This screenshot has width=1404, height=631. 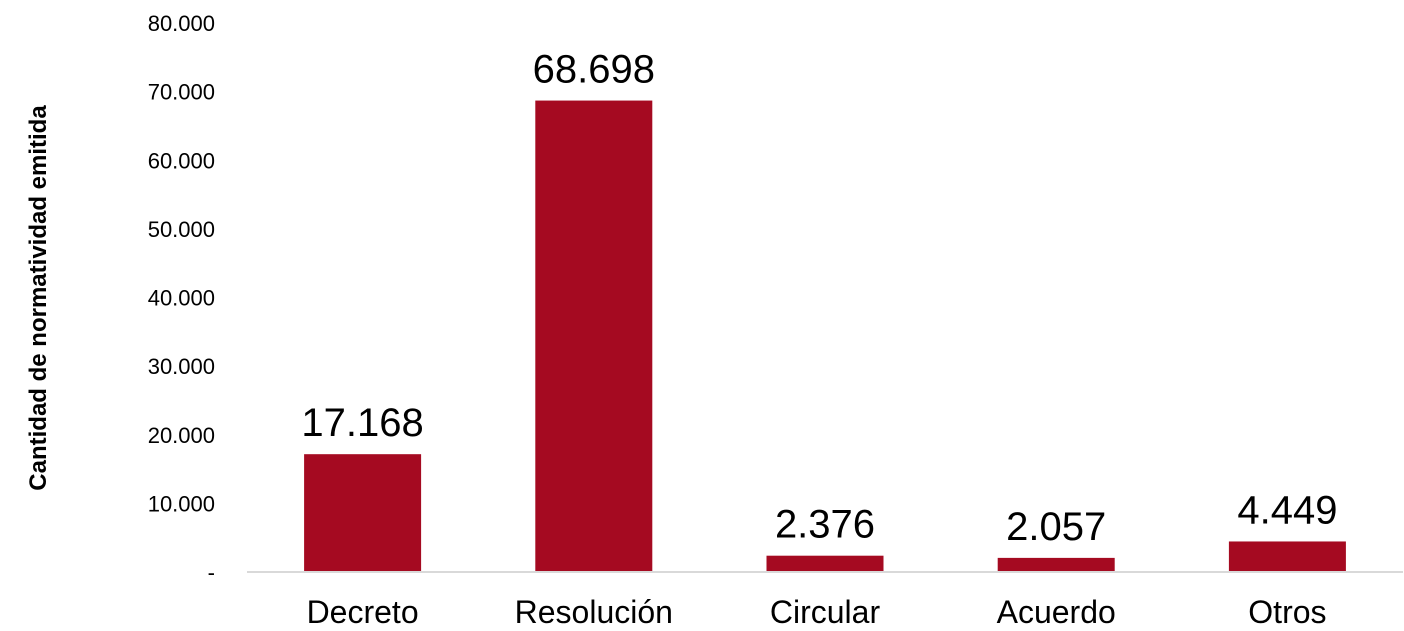 What do you see at coordinates (1287, 510) in the screenshot?
I see `data-label: 4.449` at bounding box center [1287, 510].